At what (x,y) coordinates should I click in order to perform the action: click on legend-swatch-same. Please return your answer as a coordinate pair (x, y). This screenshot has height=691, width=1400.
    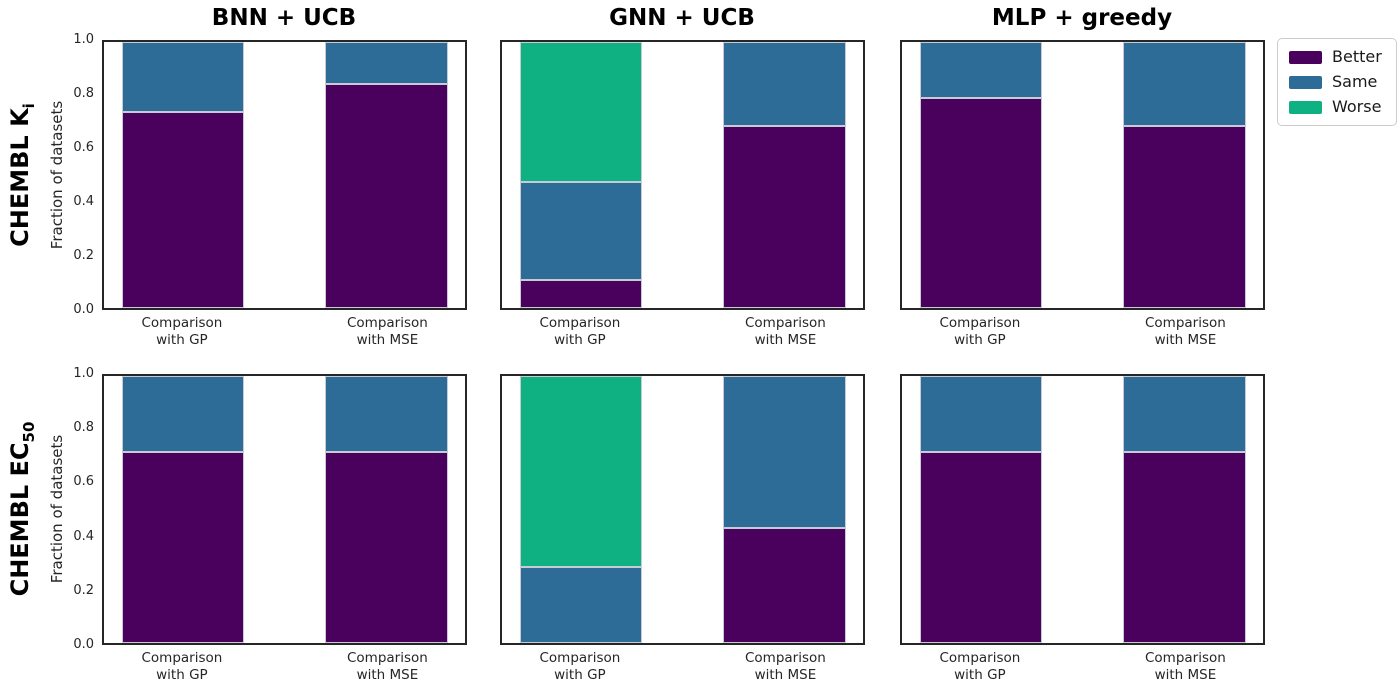
    Looking at the image, I should click on (1305, 82).